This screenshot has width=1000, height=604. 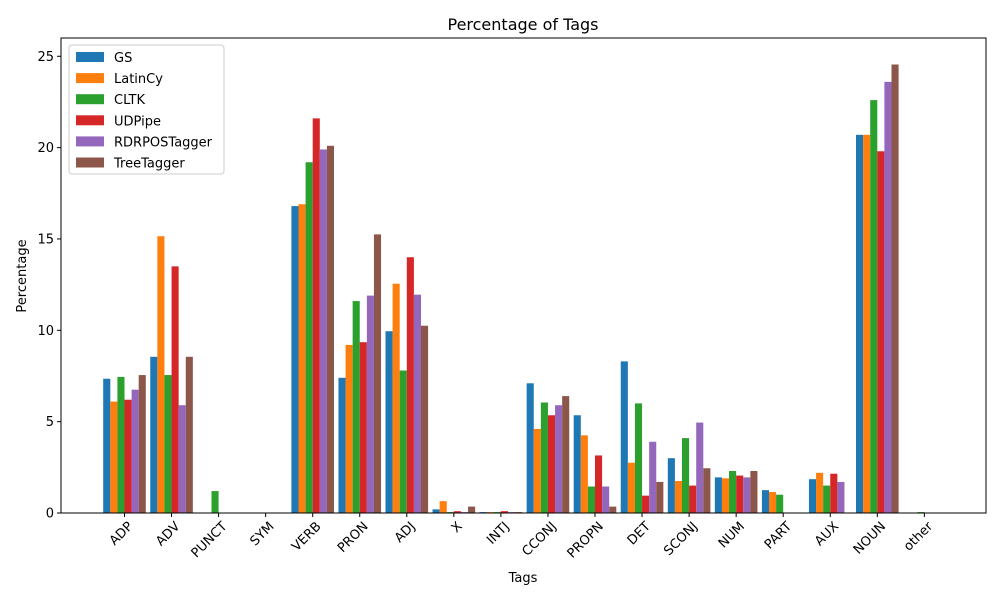 What do you see at coordinates (149, 164) in the screenshot?
I see `legend-label-treetagger: TreeTagger` at bounding box center [149, 164].